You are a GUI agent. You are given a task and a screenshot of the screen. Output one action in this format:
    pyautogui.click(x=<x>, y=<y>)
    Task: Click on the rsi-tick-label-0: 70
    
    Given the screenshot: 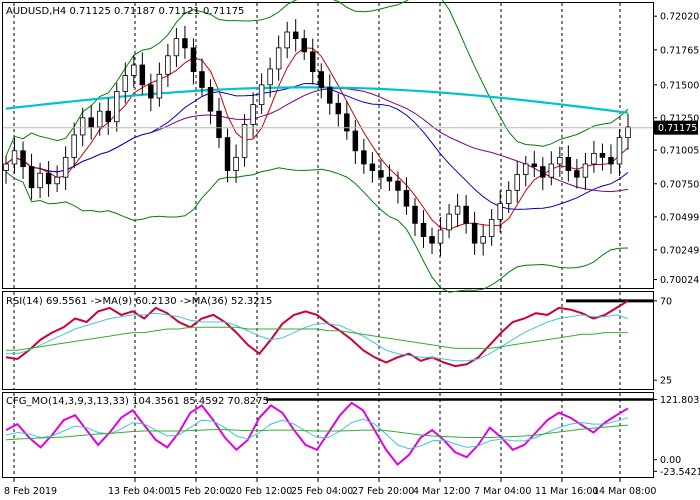 What is the action you would take?
    pyautogui.click(x=666, y=301)
    